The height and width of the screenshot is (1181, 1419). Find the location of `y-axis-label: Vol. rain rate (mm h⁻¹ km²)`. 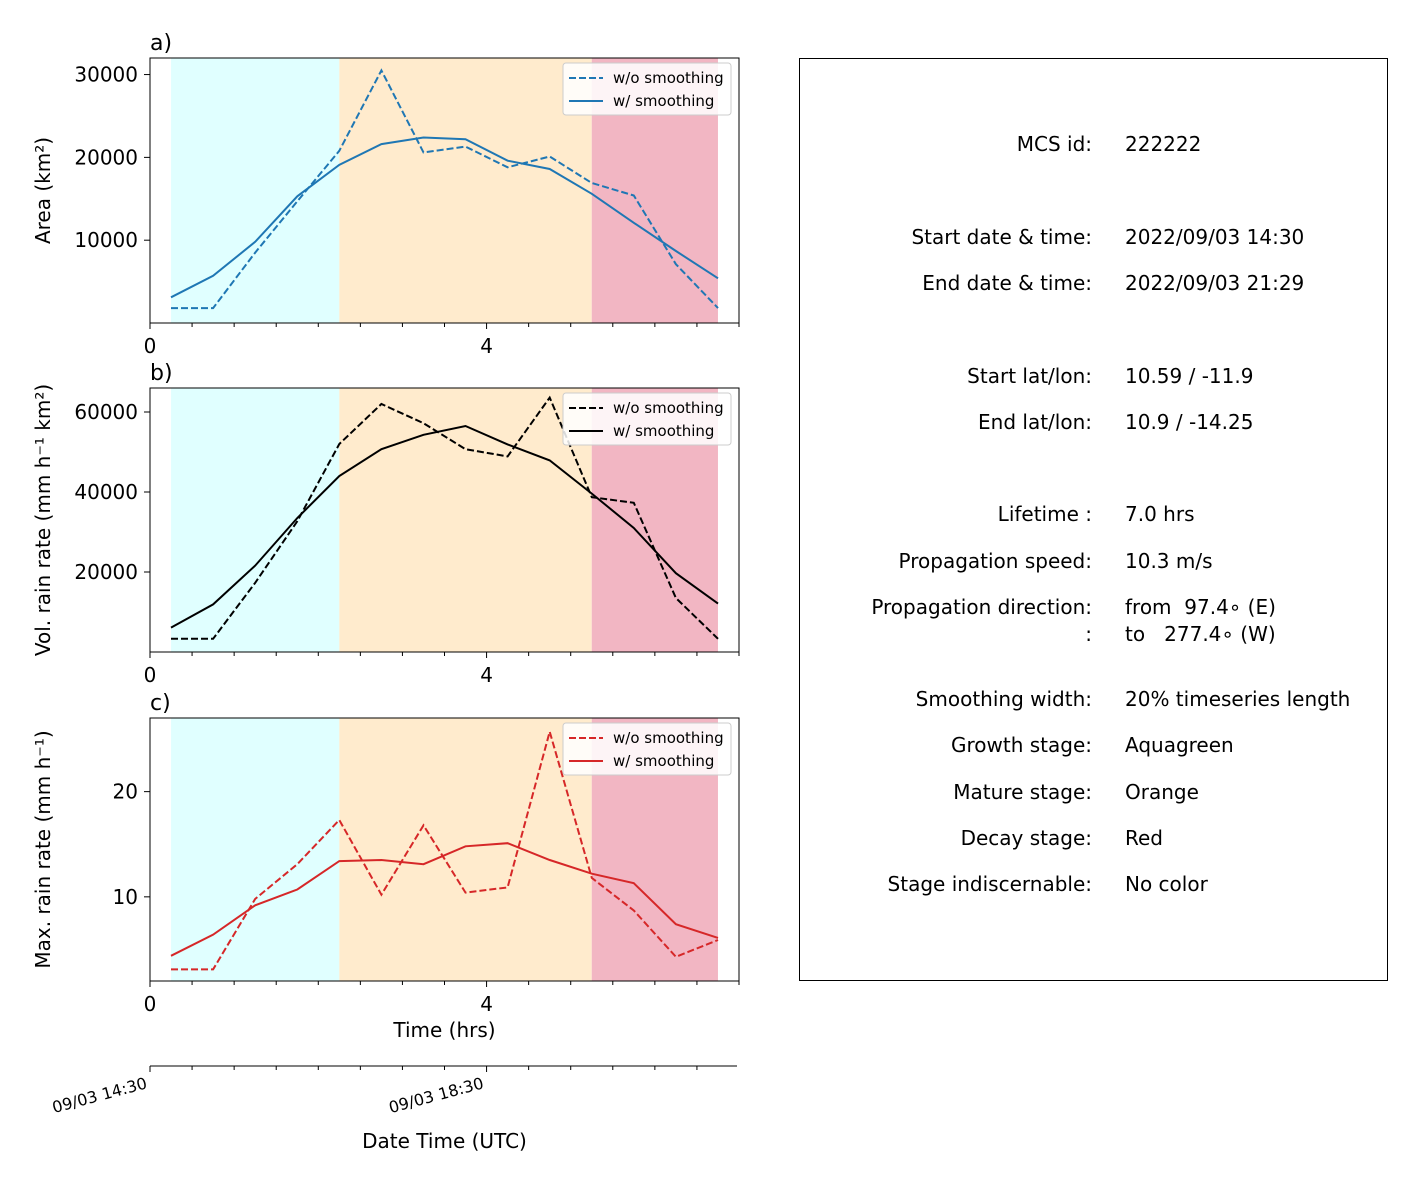

y-axis-label: Vol. rain rate (mm h⁻¹ km²) is located at coordinates (43, 520).